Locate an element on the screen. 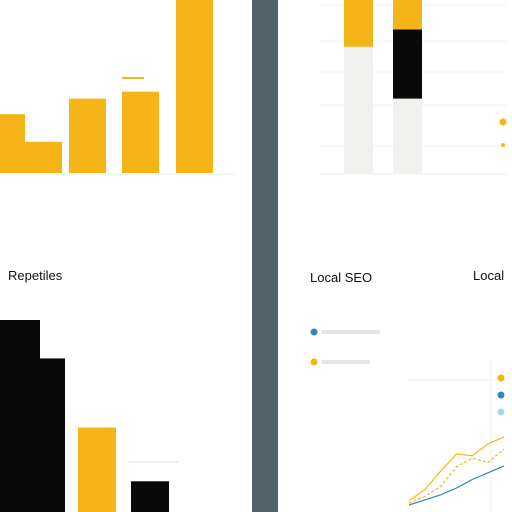 This screenshot has width=512, height=512. bar-chart-bottom-left is located at coordinates (89, 416).